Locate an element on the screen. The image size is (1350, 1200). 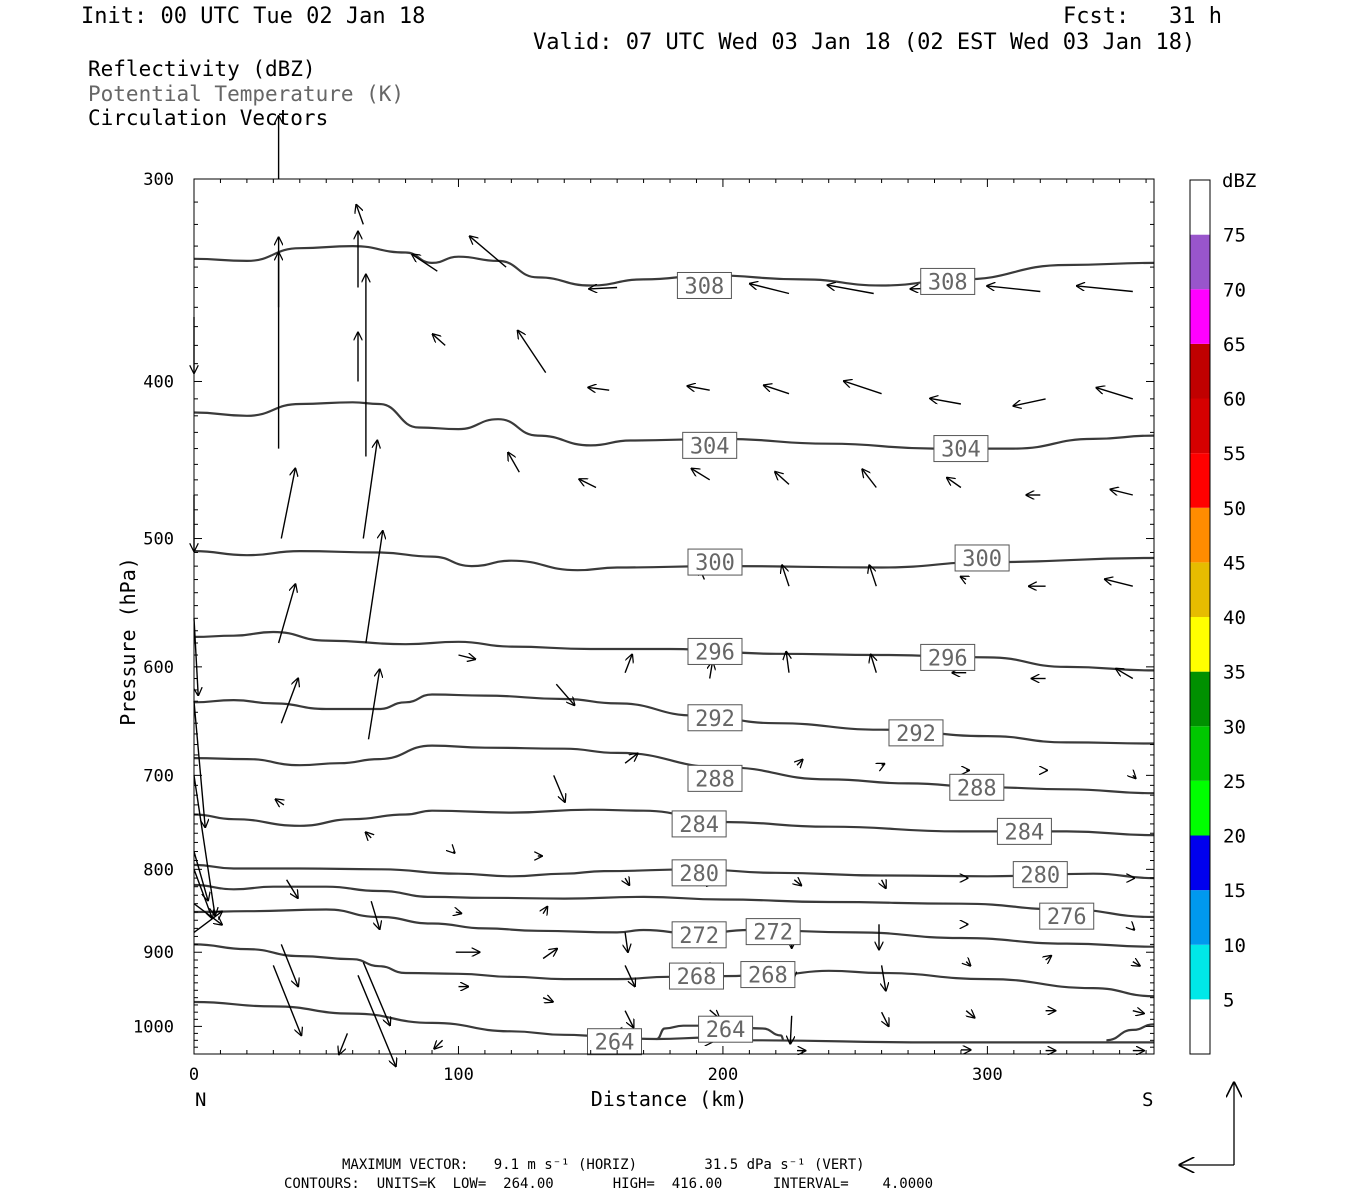
colorbar-level-label: 70 is located at coordinates (1234, 290).